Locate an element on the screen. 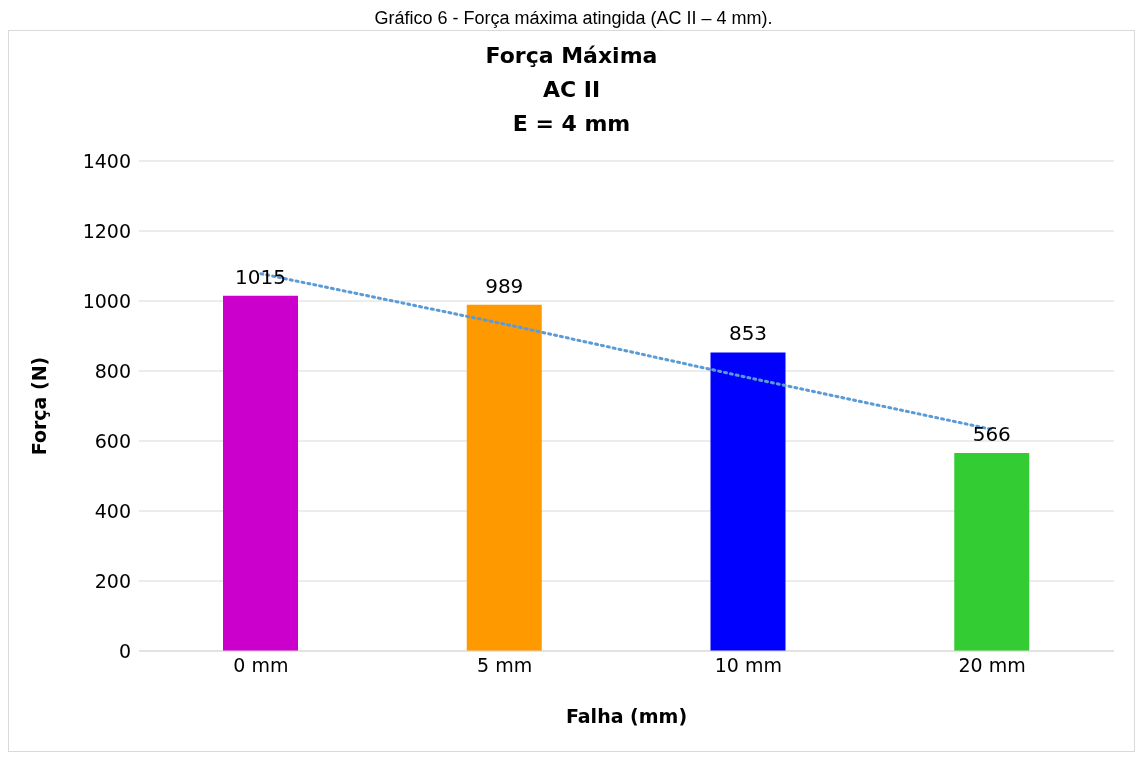  data-label: 566 is located at coordinates (991, 433).